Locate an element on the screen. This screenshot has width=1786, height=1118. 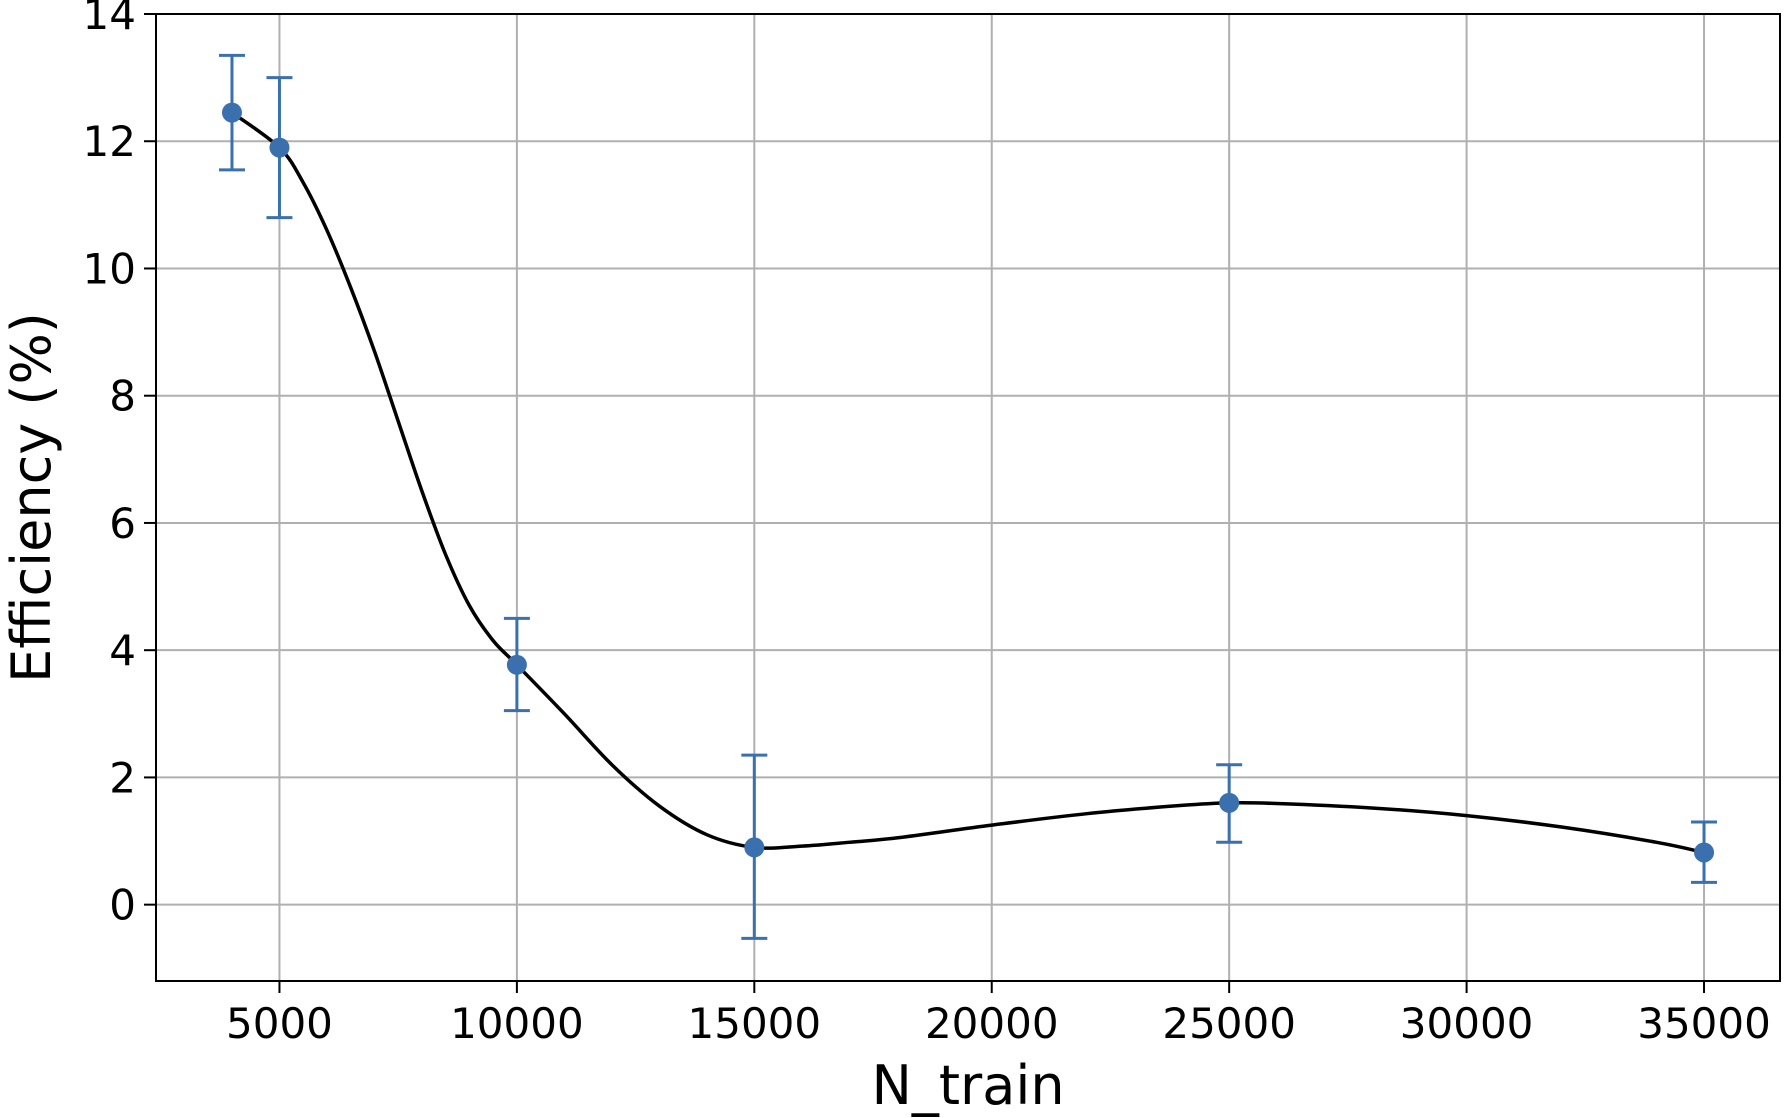
y-tick-label: 12 is located at coordinates (109, 141).